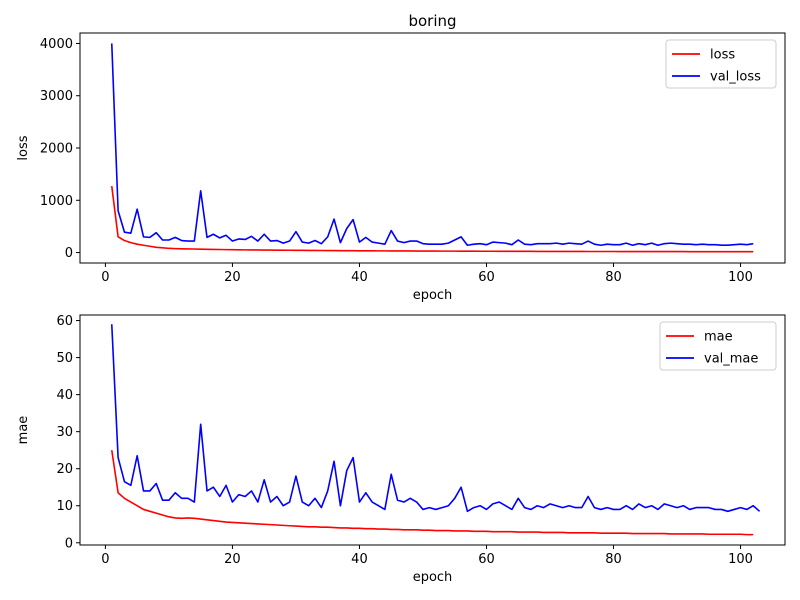  I want to click on legend-label: mae, so click(718, 337).